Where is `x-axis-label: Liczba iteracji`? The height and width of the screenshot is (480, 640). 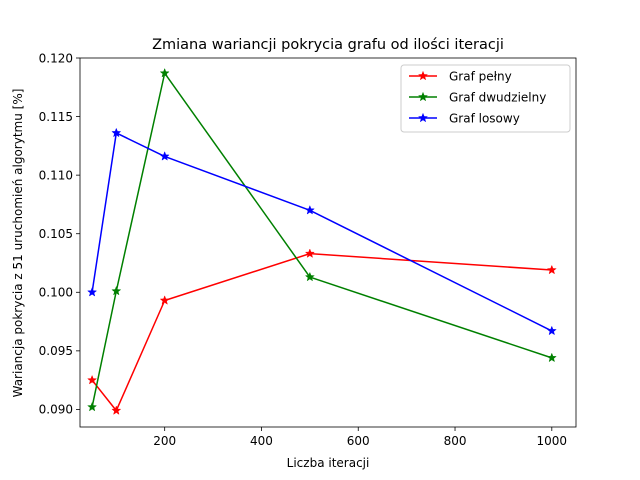 x-axis-label: Liczba iteracji is located at coordinates (328, 463).